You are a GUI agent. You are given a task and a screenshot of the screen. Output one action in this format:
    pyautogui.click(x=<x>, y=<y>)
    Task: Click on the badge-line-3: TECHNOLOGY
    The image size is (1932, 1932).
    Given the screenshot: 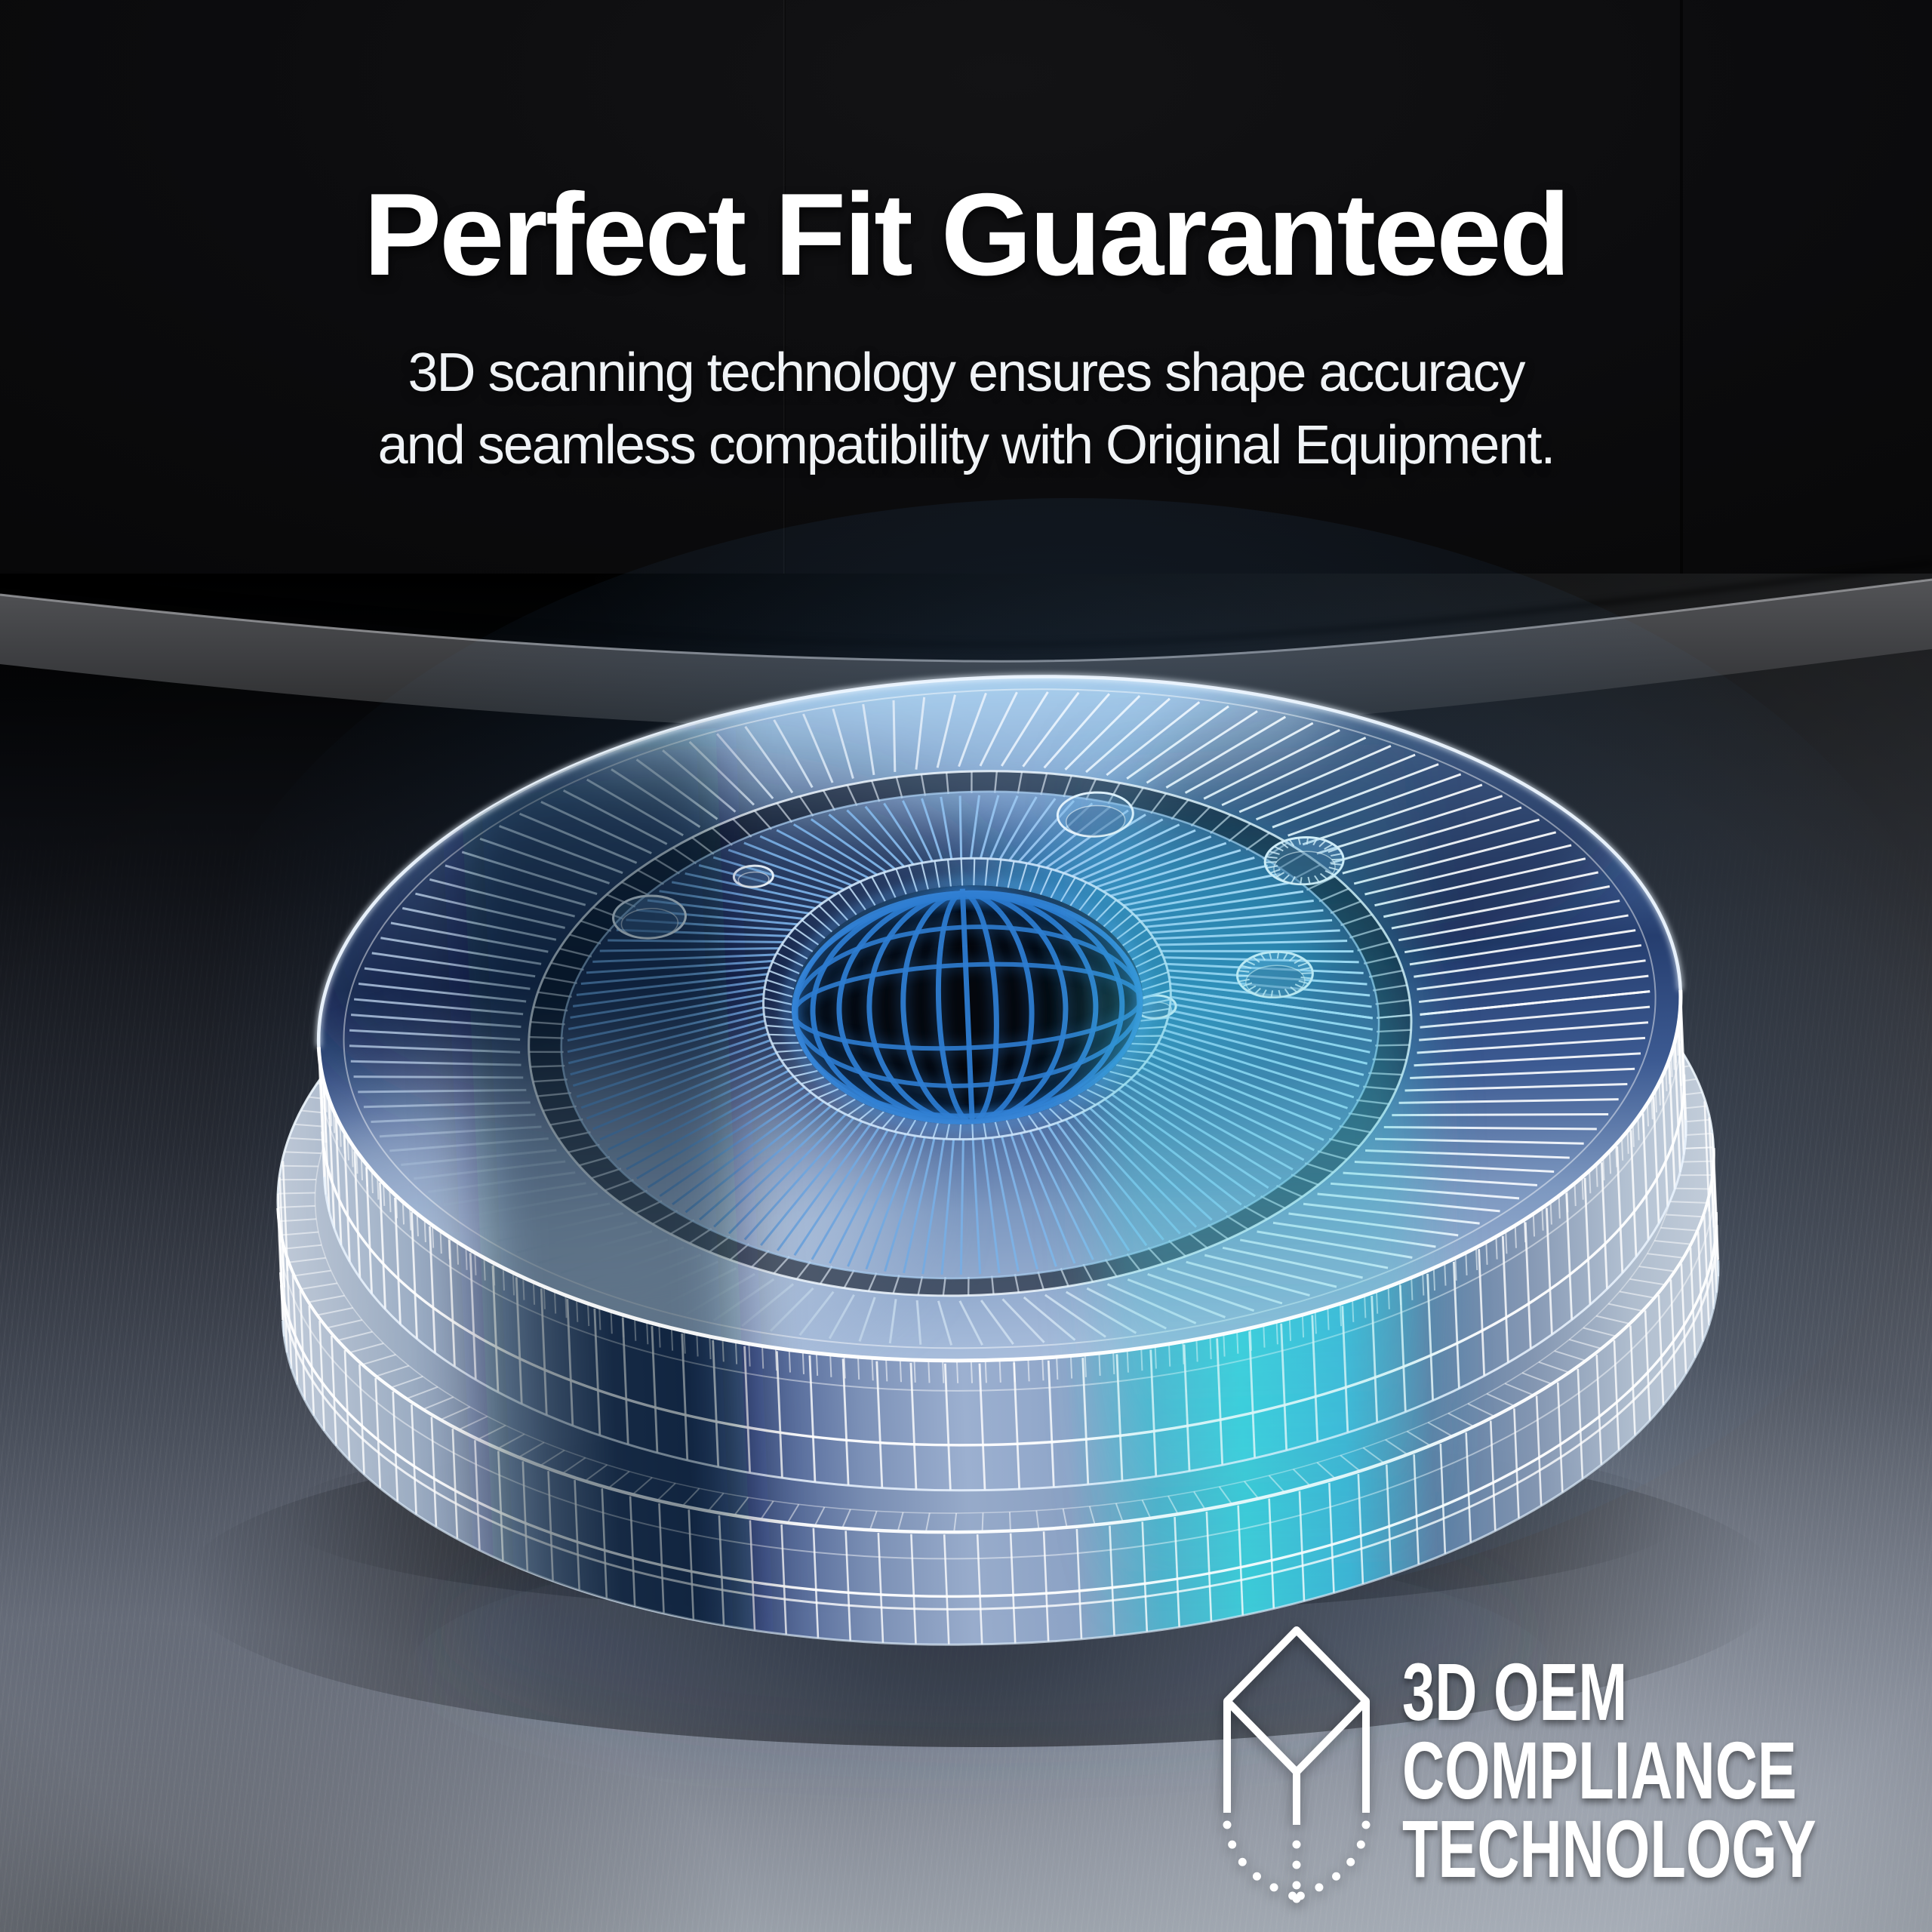 What is the action you would take?
    pyautogui.click(x=1609, y=1848)
    